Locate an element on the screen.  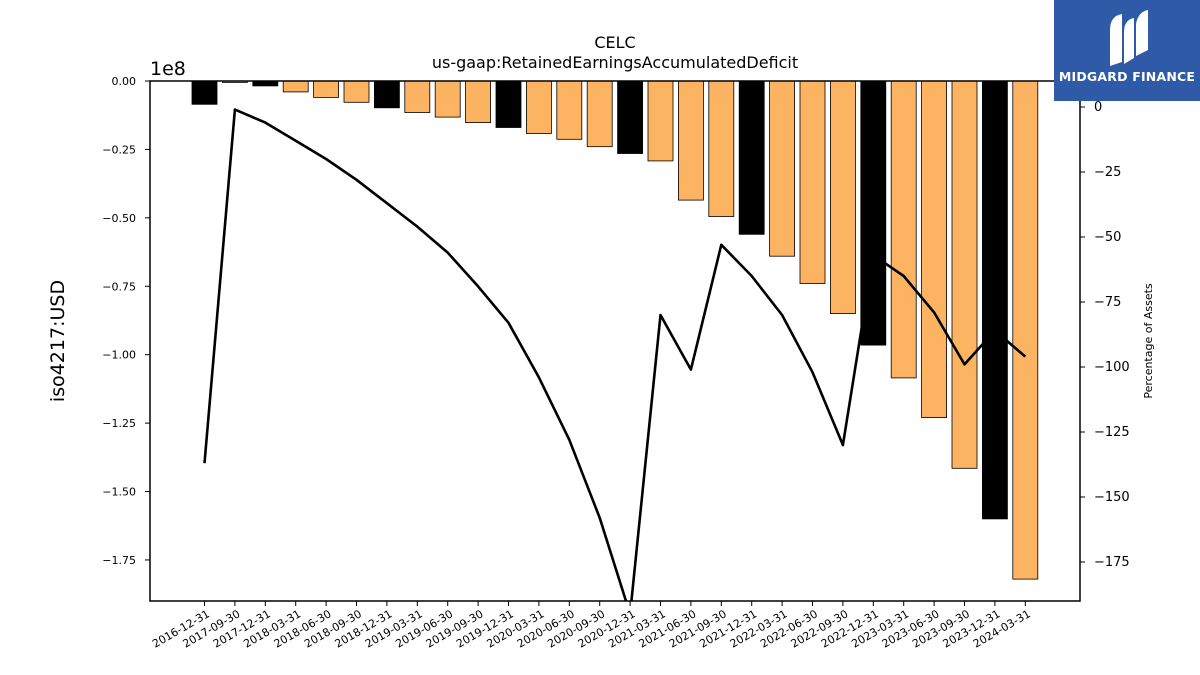
midgard-finance-logo: MIDGARD FINANCE is located at coordinates (1127, 50).